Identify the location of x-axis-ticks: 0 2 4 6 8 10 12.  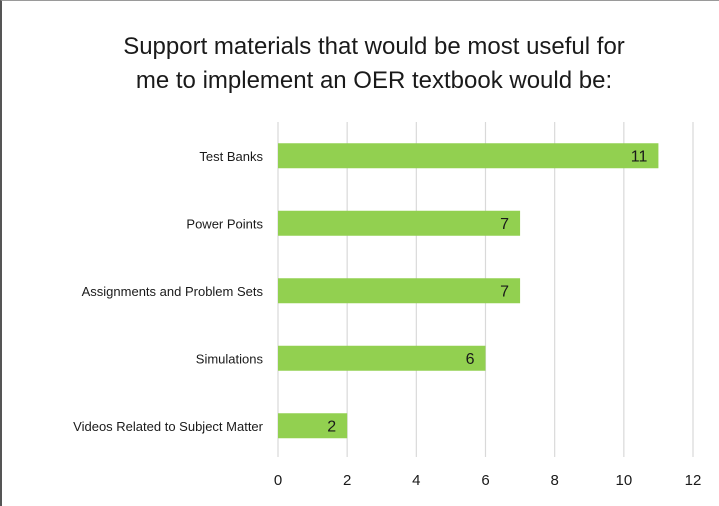
(488, 480).